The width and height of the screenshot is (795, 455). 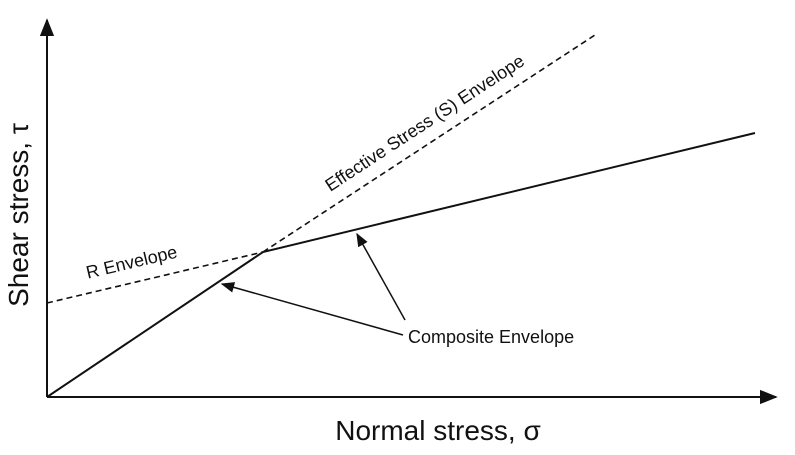 What do you see at coordinates (131, 262) in the screenshot?
I see `r-envelope-label: R Envelope` at bounding box center [131, 262].